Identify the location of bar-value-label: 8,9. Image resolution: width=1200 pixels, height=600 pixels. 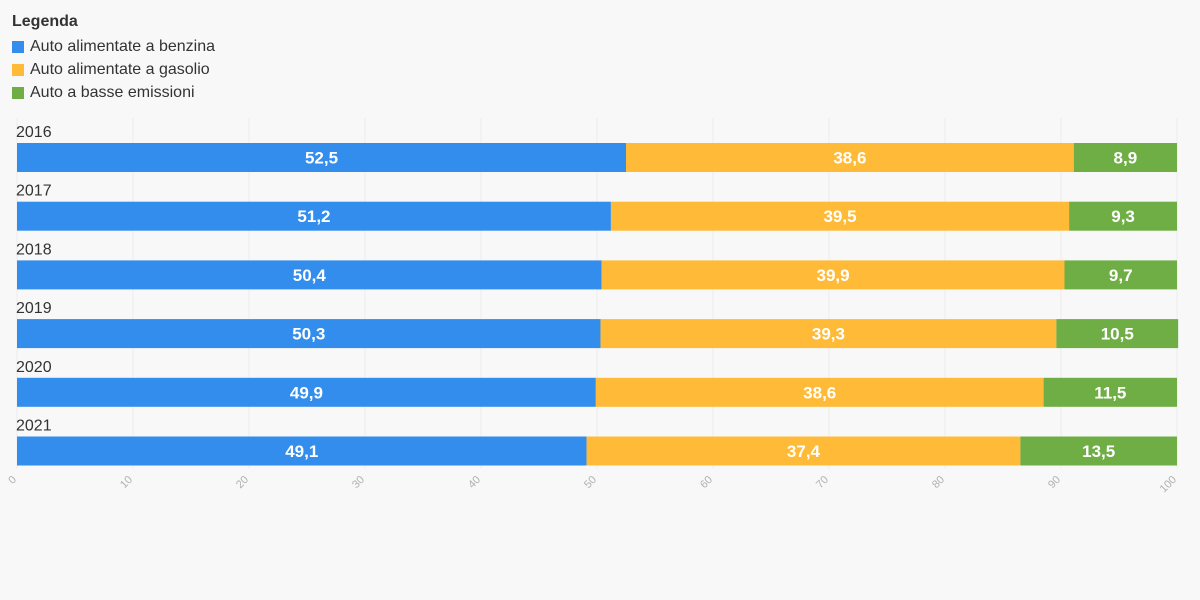
(1126, 158).